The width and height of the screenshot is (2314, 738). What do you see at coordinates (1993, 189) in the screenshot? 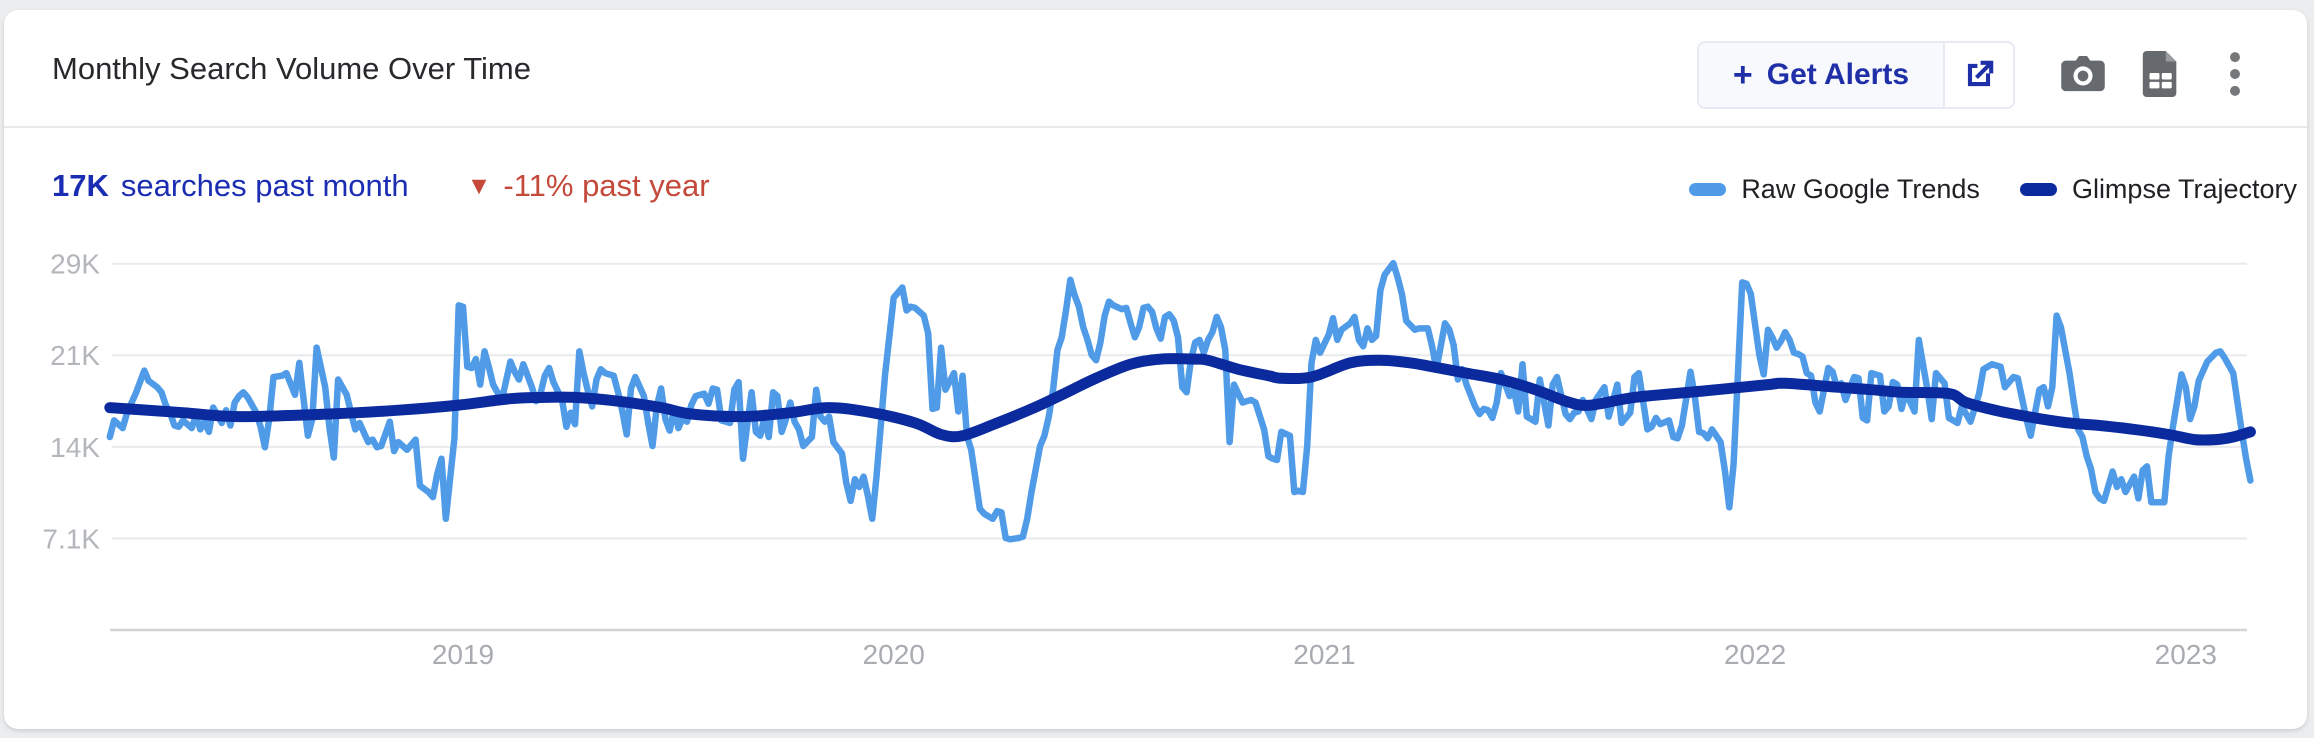
I see `chart-legend: Raw Google Trends Glimpse Trajectory` at bounding box center [1993, 189].